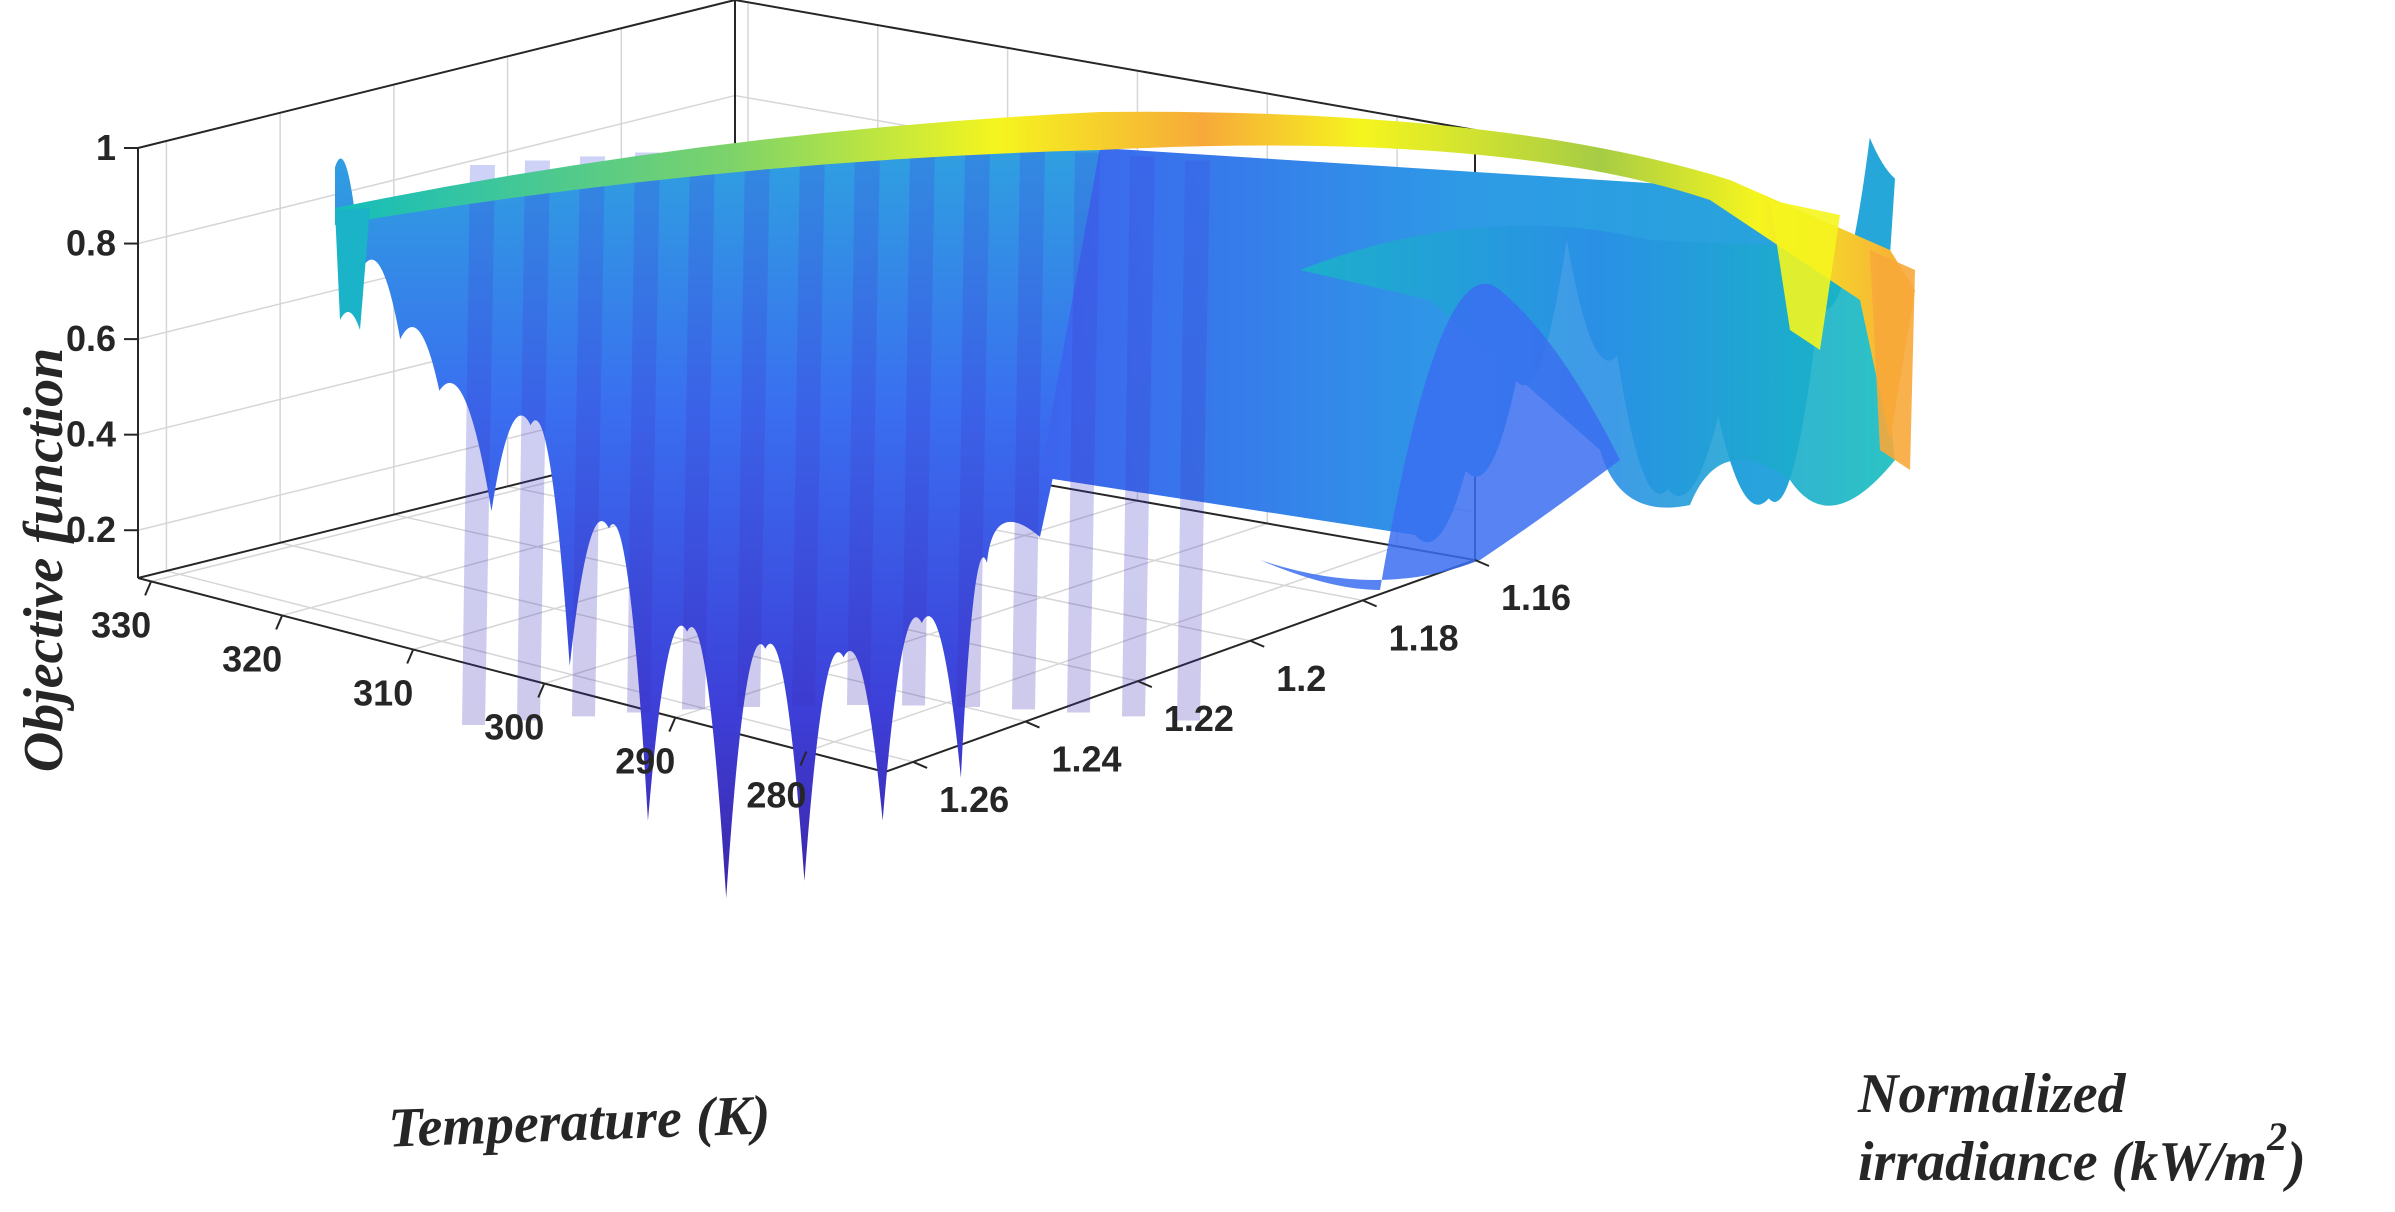 The height and width of the screenshot is (1212, 2395). I want to click on surface-inner-wall, so click(1597, 366).